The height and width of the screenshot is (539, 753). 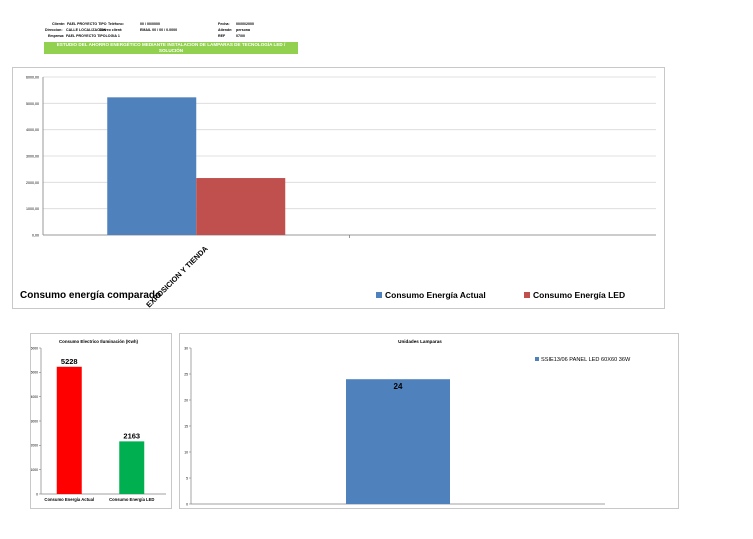 I want to click on y-tick-label: 0,00, so click(x=35, y=236).